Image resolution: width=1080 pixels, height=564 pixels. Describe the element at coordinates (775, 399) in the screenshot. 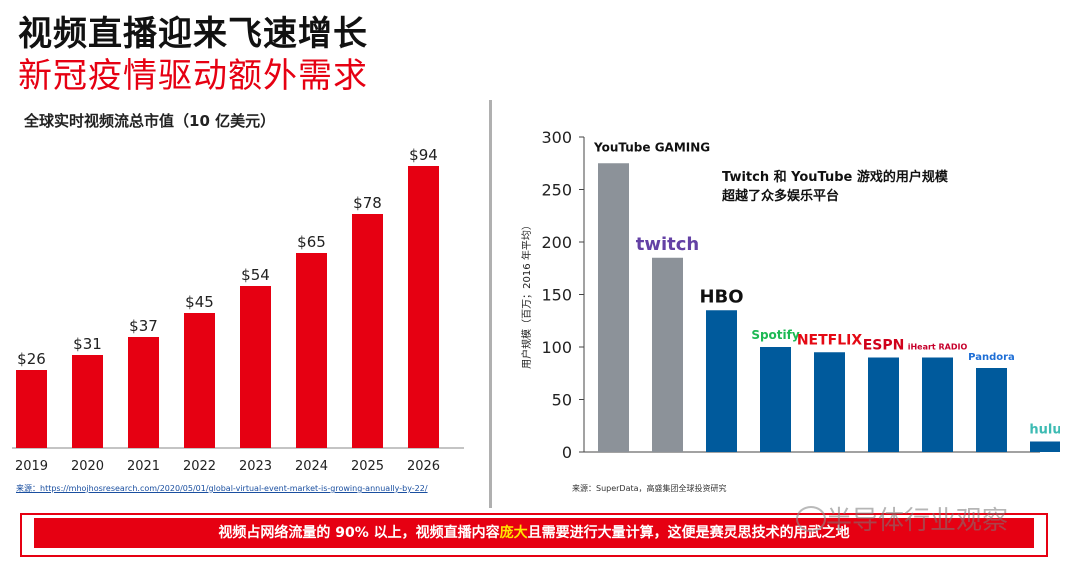

I see `bar-spotify` at that location.